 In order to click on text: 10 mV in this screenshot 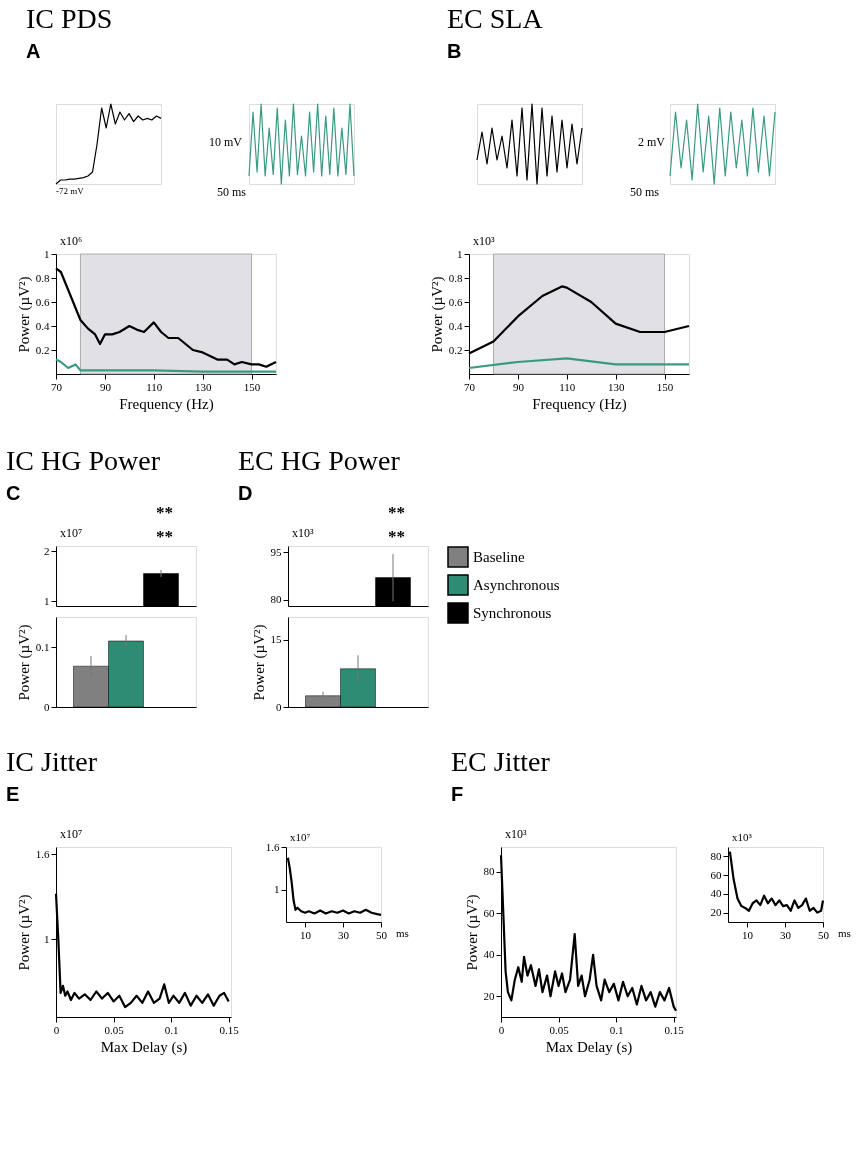, I will do `click(226, 142)`.